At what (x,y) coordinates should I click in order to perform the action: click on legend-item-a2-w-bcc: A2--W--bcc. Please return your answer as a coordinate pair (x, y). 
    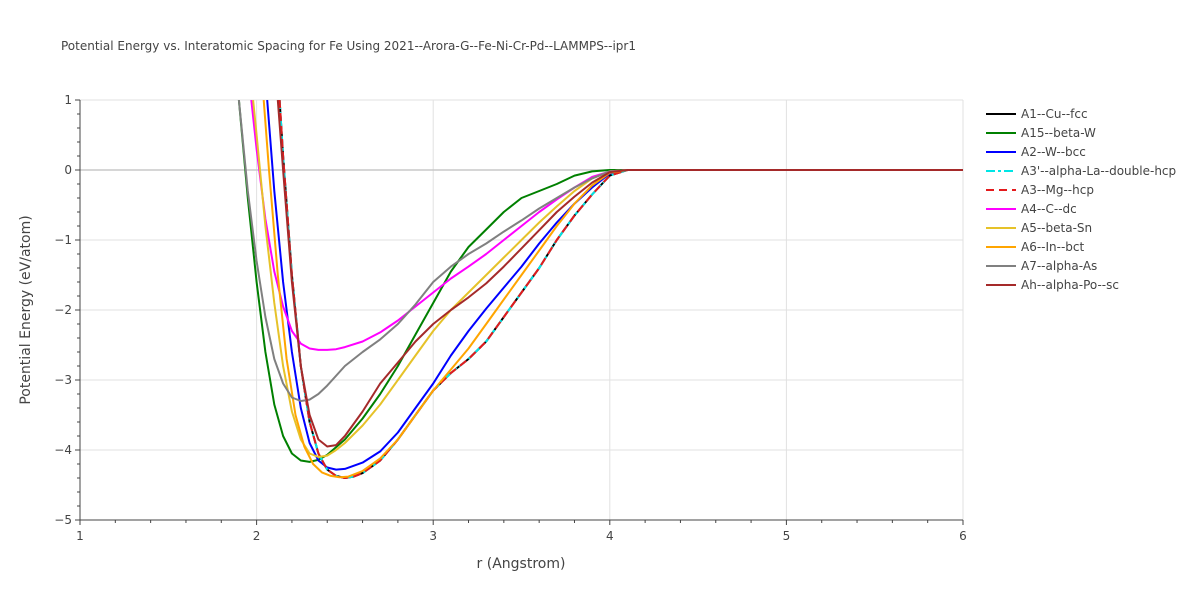
    Looking at the image, I should click on (1036, 152).